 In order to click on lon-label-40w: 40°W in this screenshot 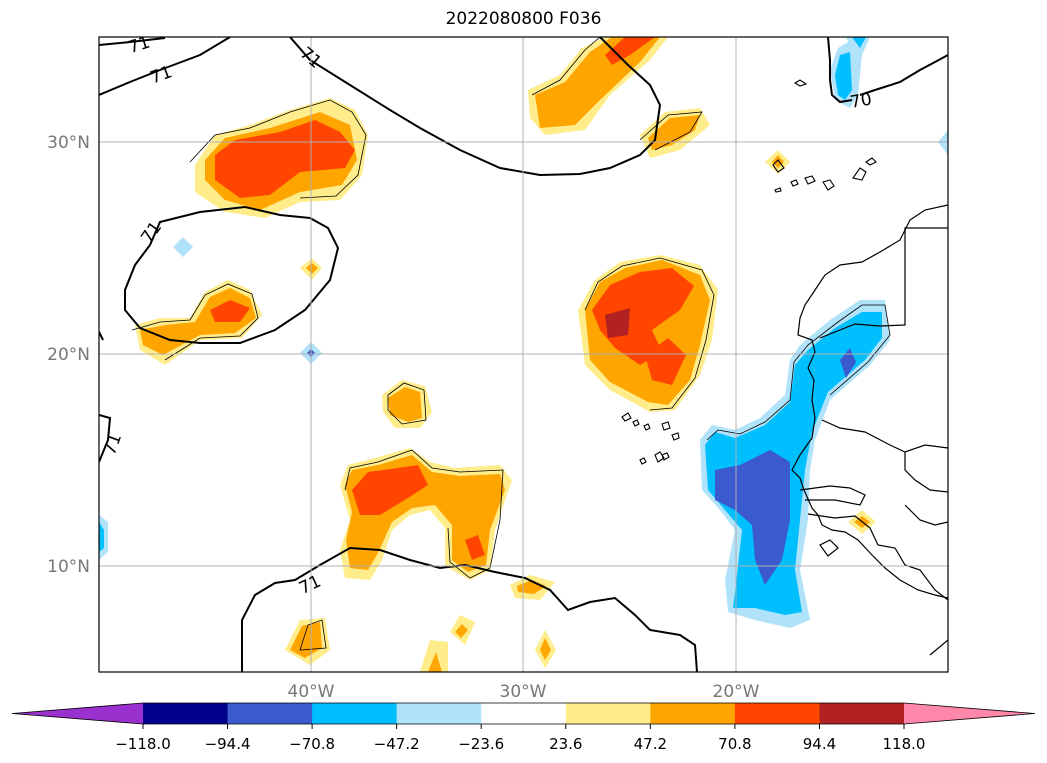, I will do `click(311, 692)`.